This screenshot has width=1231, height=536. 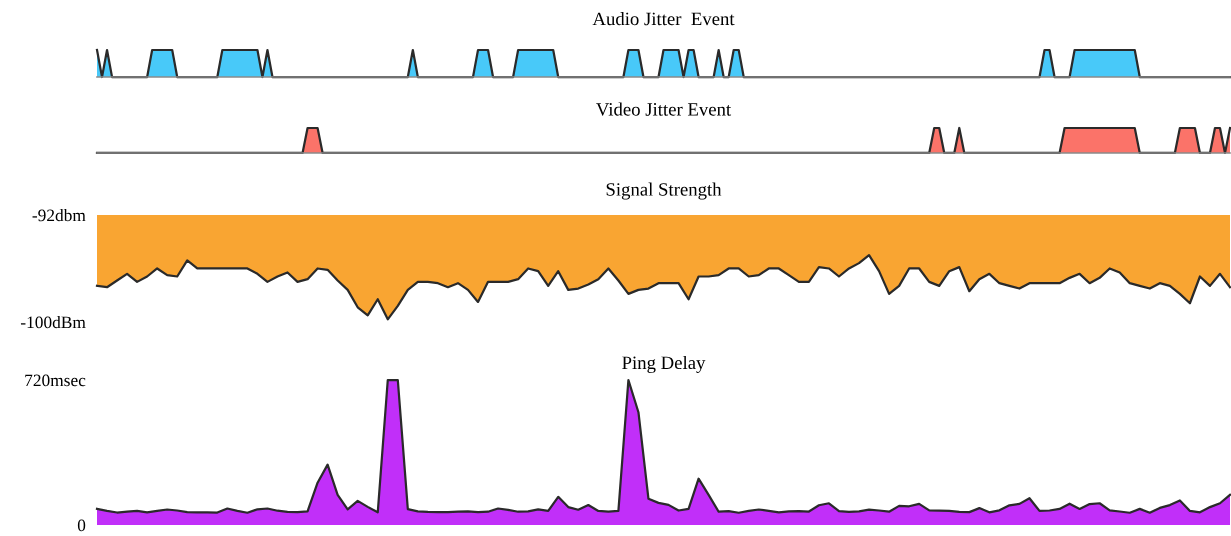 What do you see at coordinates (664, 109) in the screenshot?
I see `chart-title: Video Jitter Event` at bounding box center [664, 109].